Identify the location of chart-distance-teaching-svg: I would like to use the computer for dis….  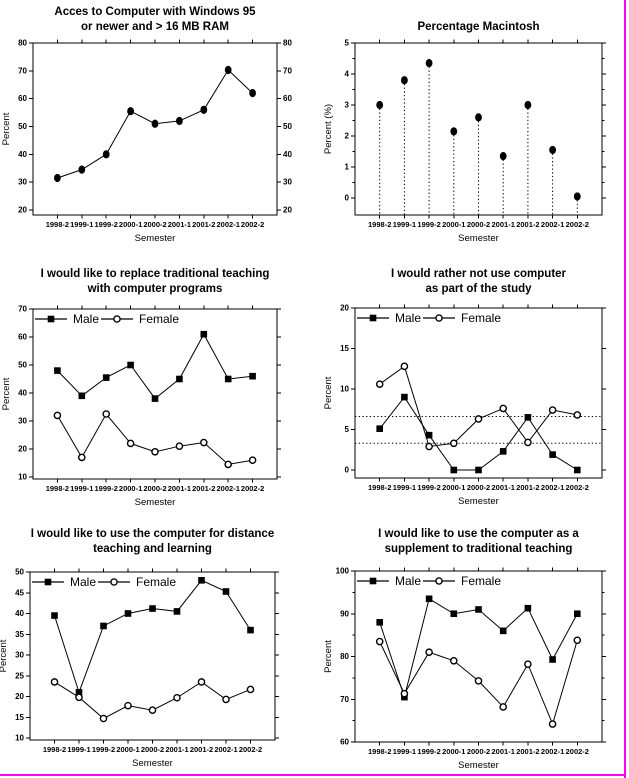
(139, 648).